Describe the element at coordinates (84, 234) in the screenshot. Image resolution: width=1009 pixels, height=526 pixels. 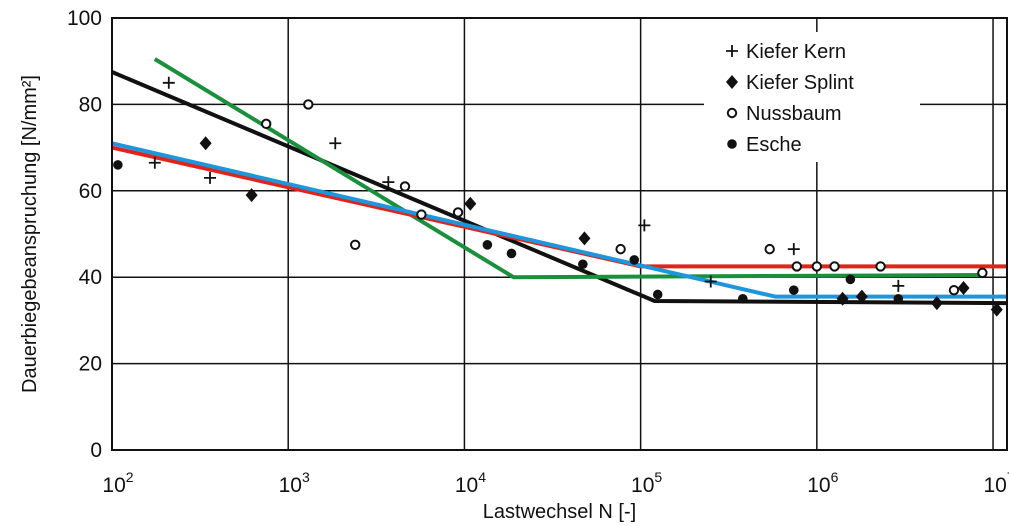
I see `y-tick-labels: 0 20 40 60 80 100` at that location.